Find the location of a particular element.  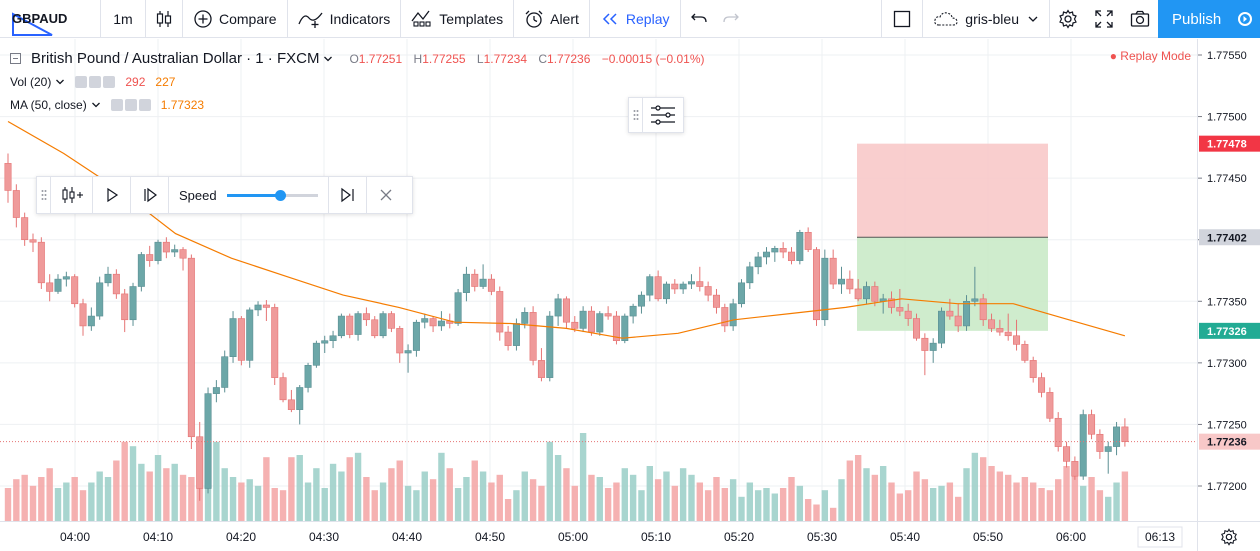

publish-button: Publish is located at coordinates (1209, 19).